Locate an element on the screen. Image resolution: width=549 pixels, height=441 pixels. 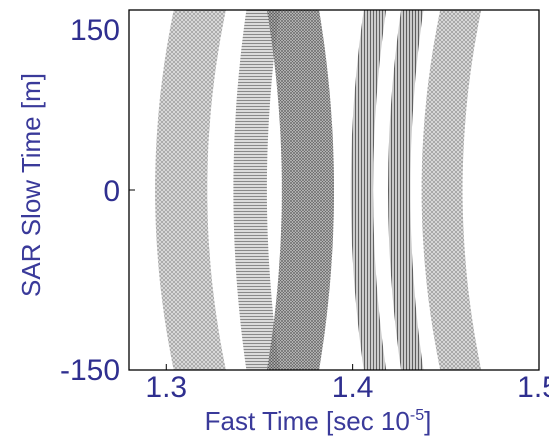
y-tick-label: 0 is located at coordinates (111, 191).